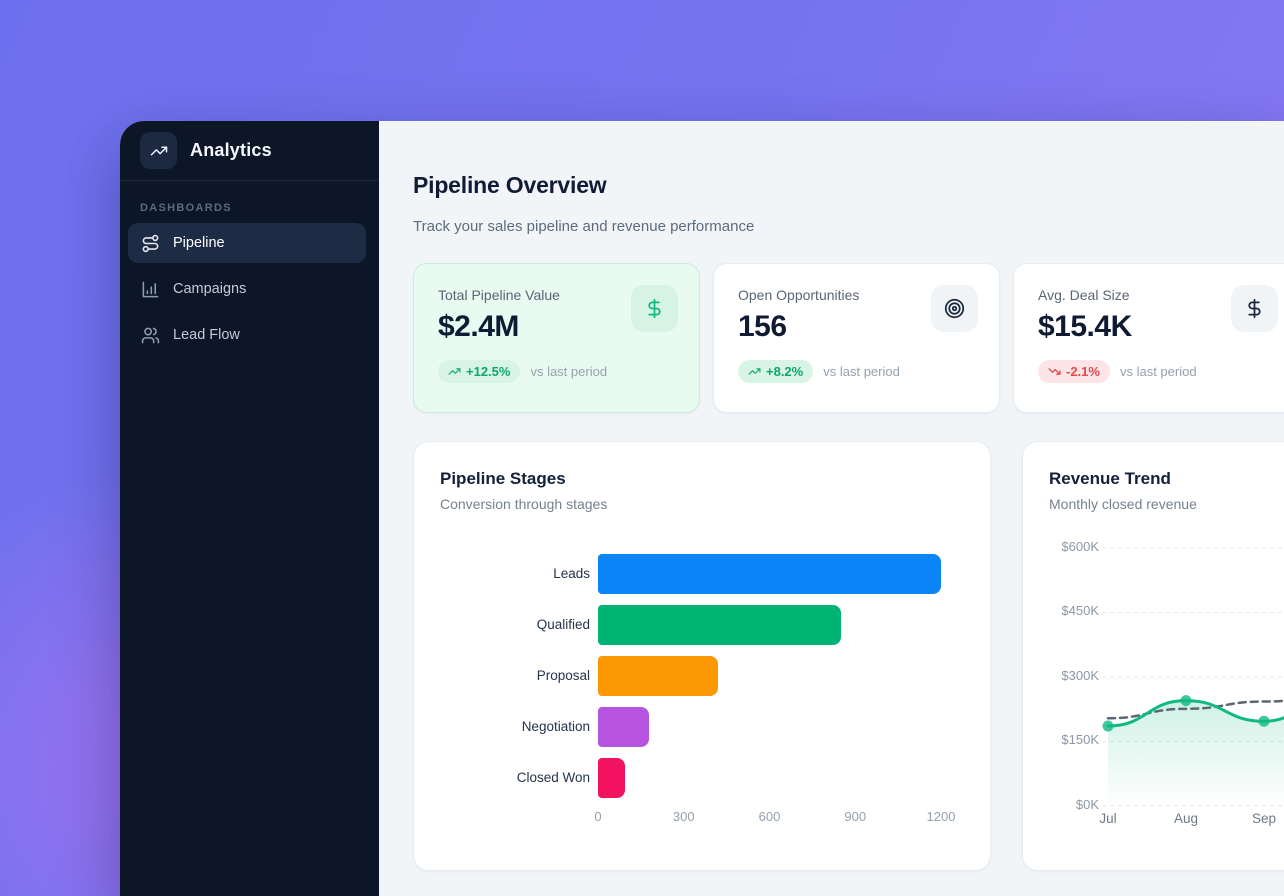  Describe the element at coordinates (158, 150) in the screenshot. I see `analytics-logo-icon` at that location.